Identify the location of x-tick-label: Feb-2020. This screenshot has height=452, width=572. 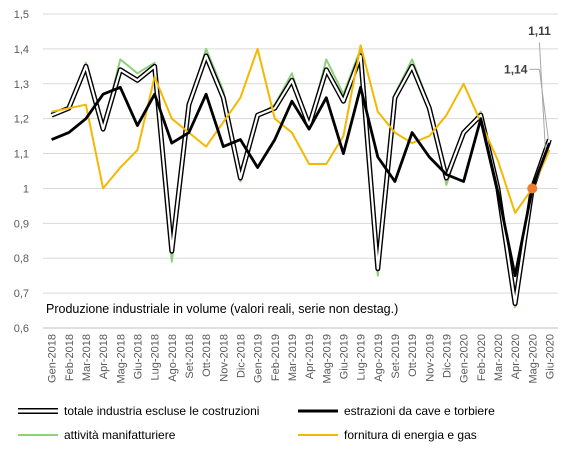
(482, 357).